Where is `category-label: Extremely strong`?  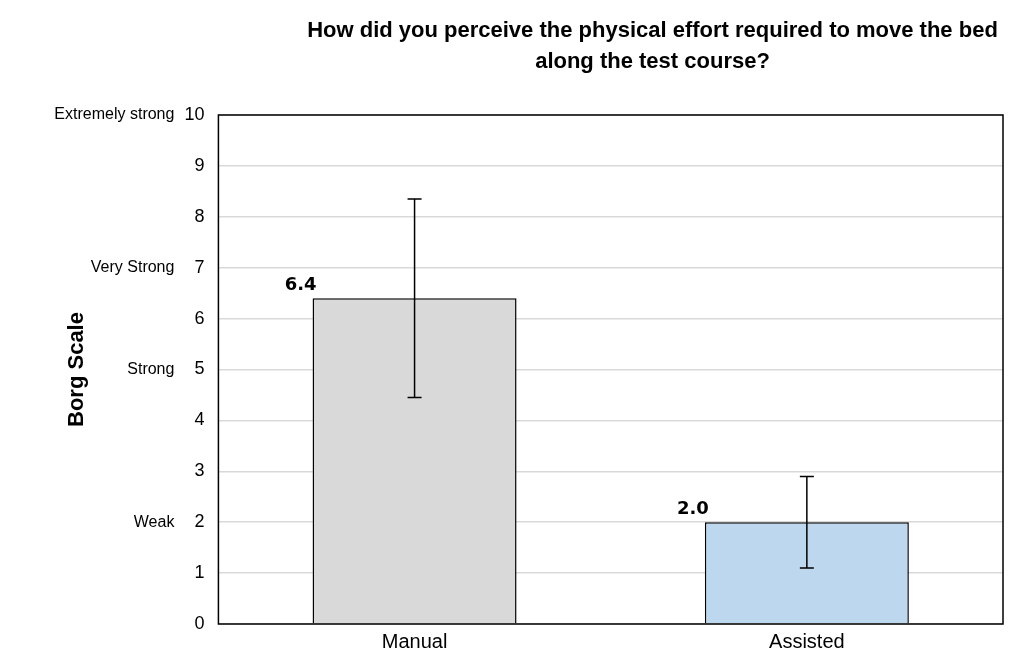 category-label: Extremely strong is located at coordinates (114, 114).